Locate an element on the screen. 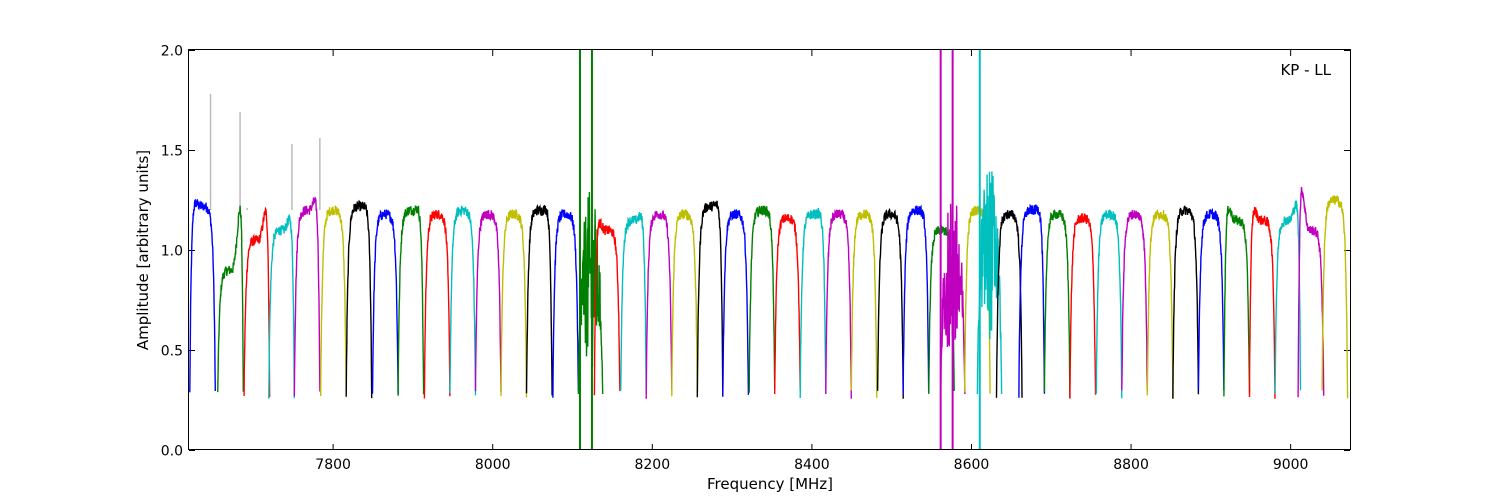  x-axis-label: Frequency [MHz] is located at coordinates (770, 484).